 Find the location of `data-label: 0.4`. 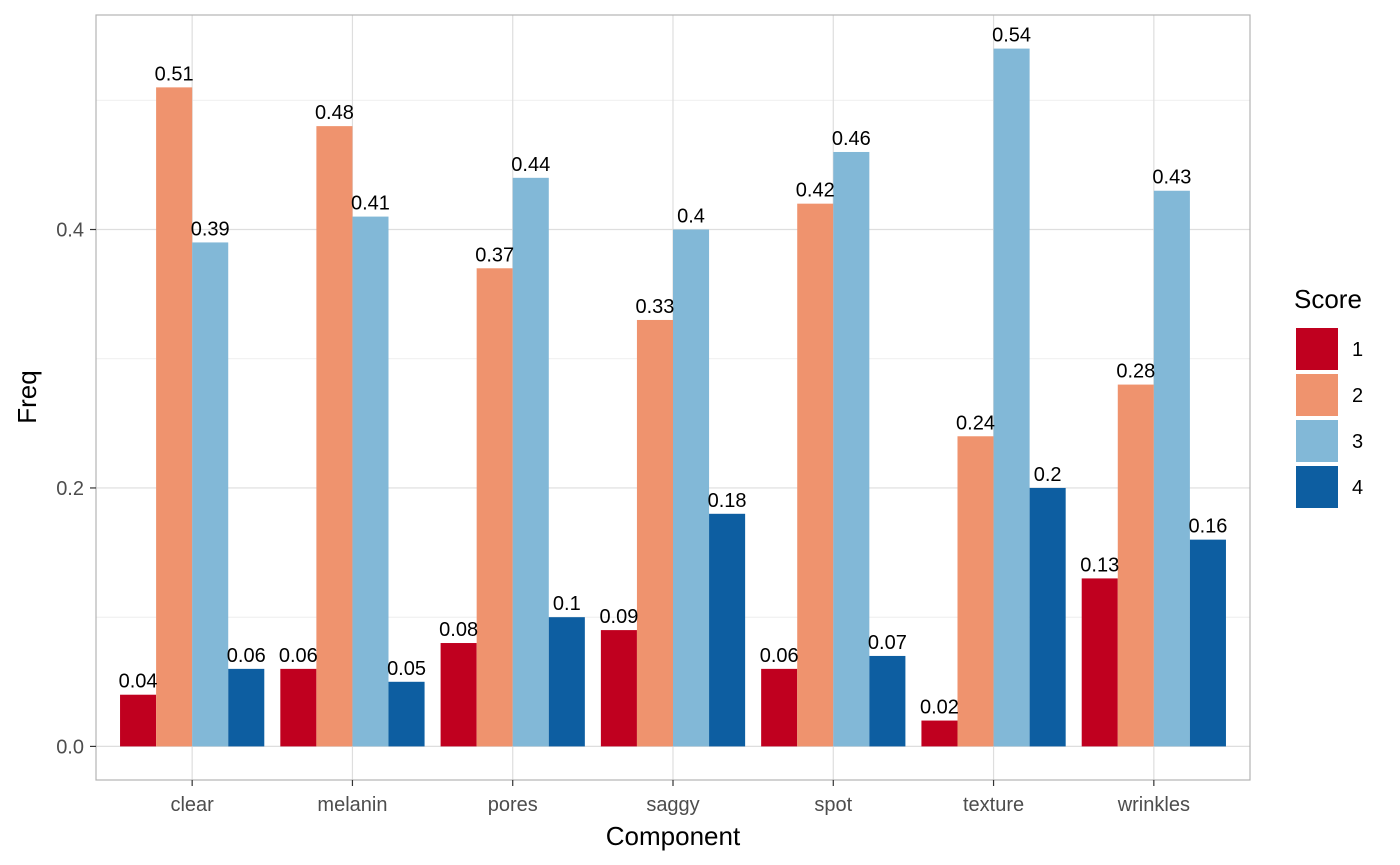

data-label: 0.4 is located at coordinates (691, 217).